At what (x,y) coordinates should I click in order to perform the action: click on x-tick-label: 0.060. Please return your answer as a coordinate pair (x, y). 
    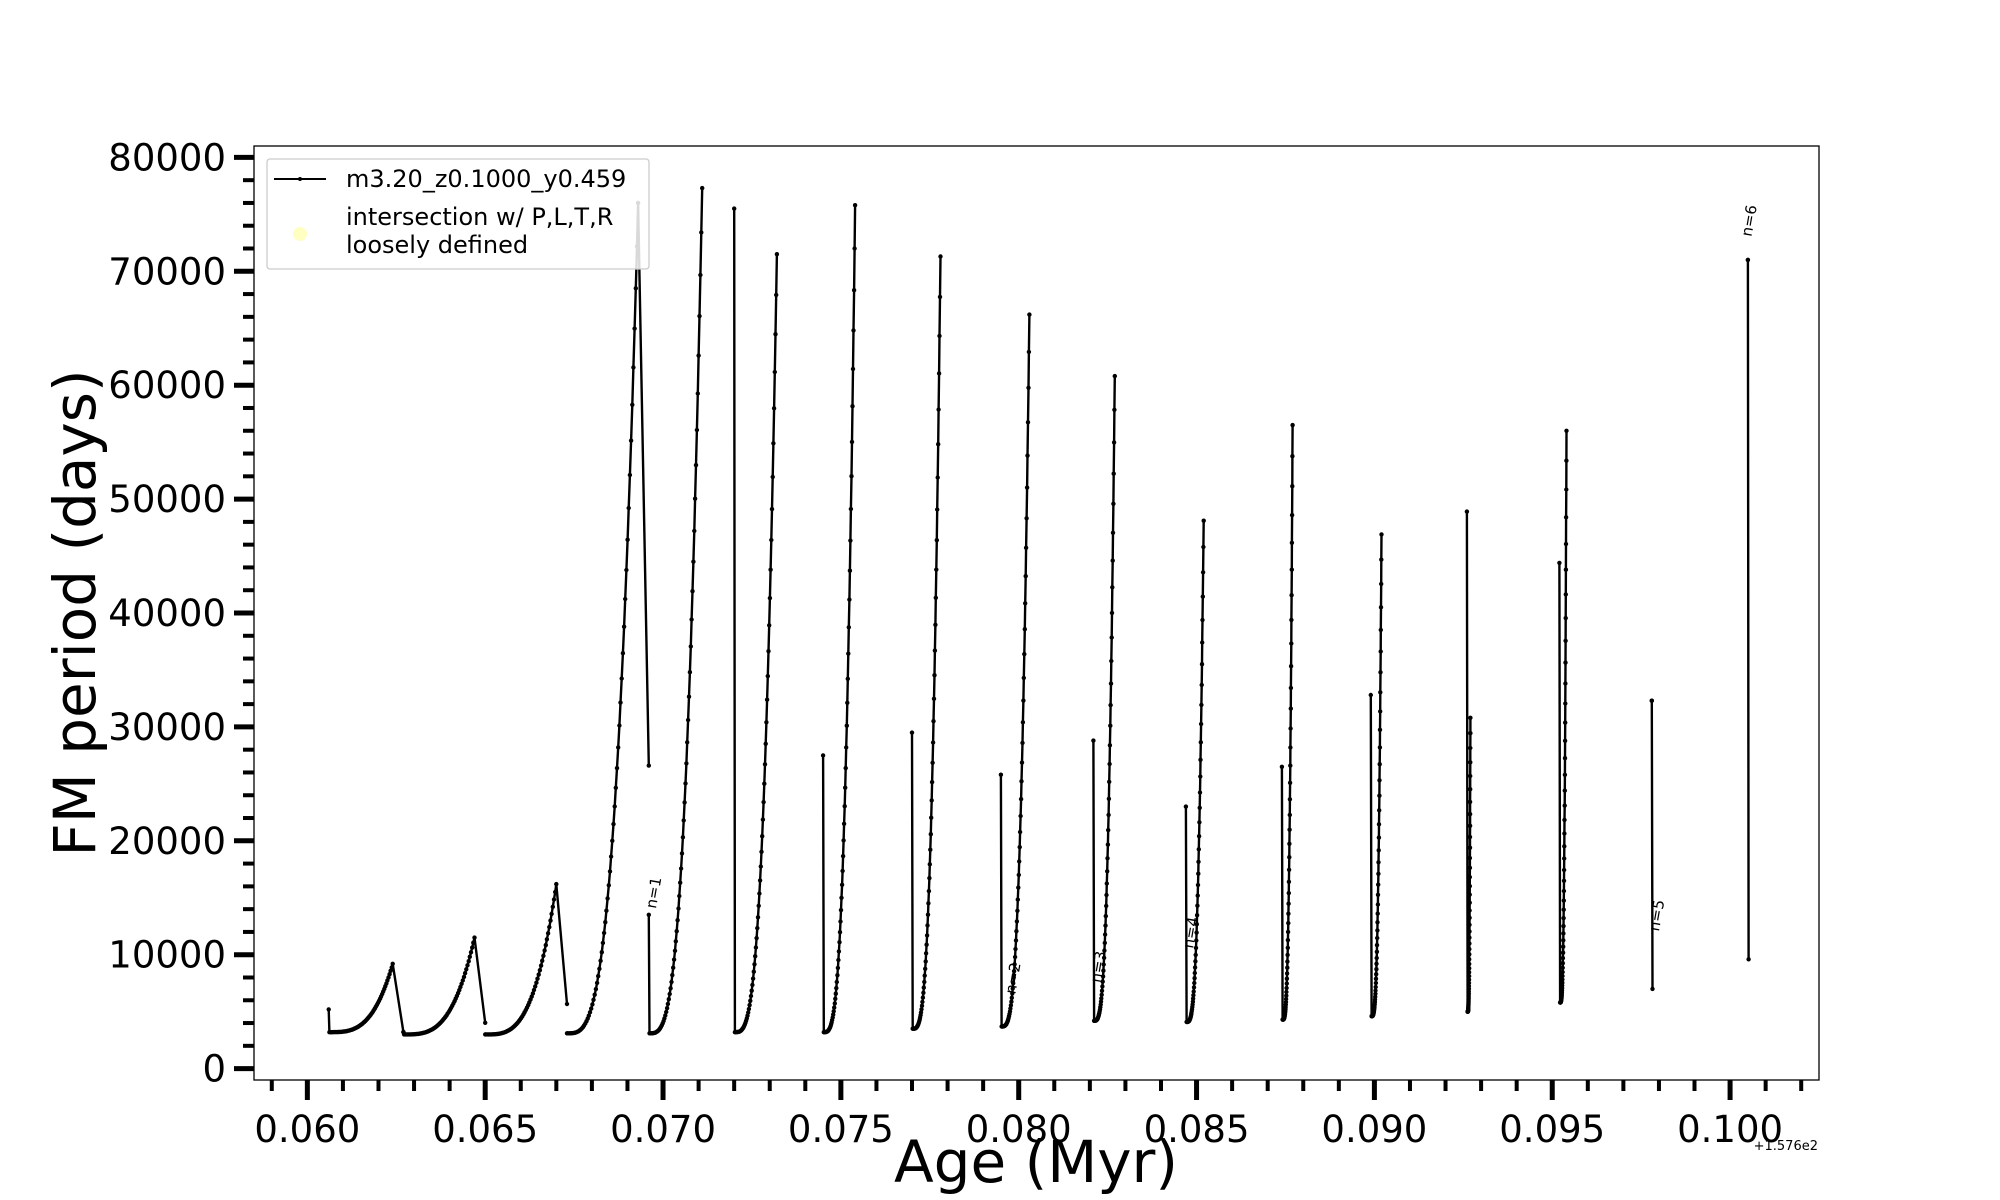
    Looking at the image, I should click on (307, 1129).